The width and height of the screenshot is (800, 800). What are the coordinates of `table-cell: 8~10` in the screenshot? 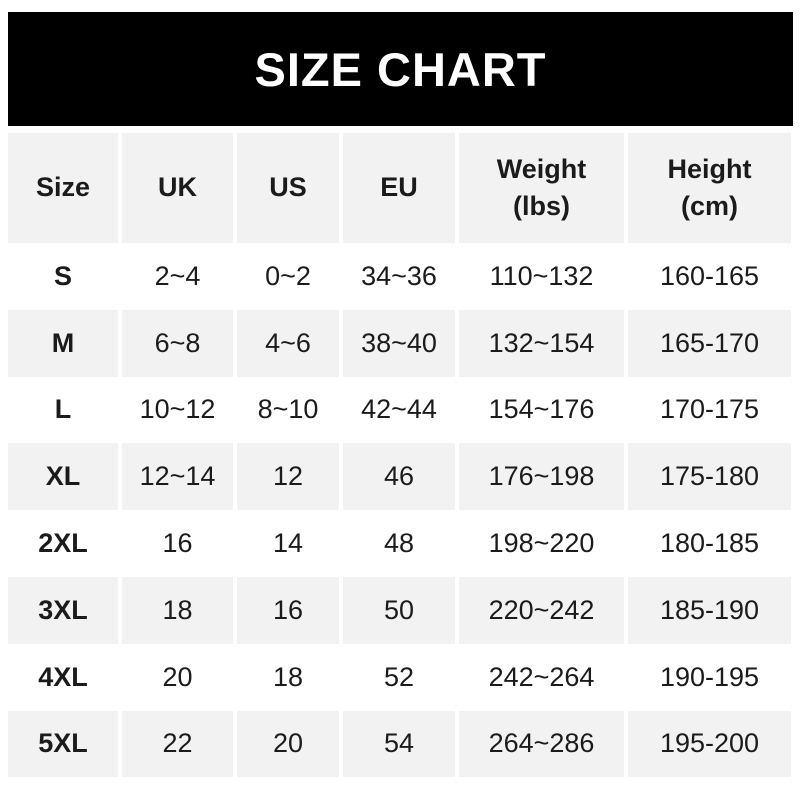 It's located at (288, 410).